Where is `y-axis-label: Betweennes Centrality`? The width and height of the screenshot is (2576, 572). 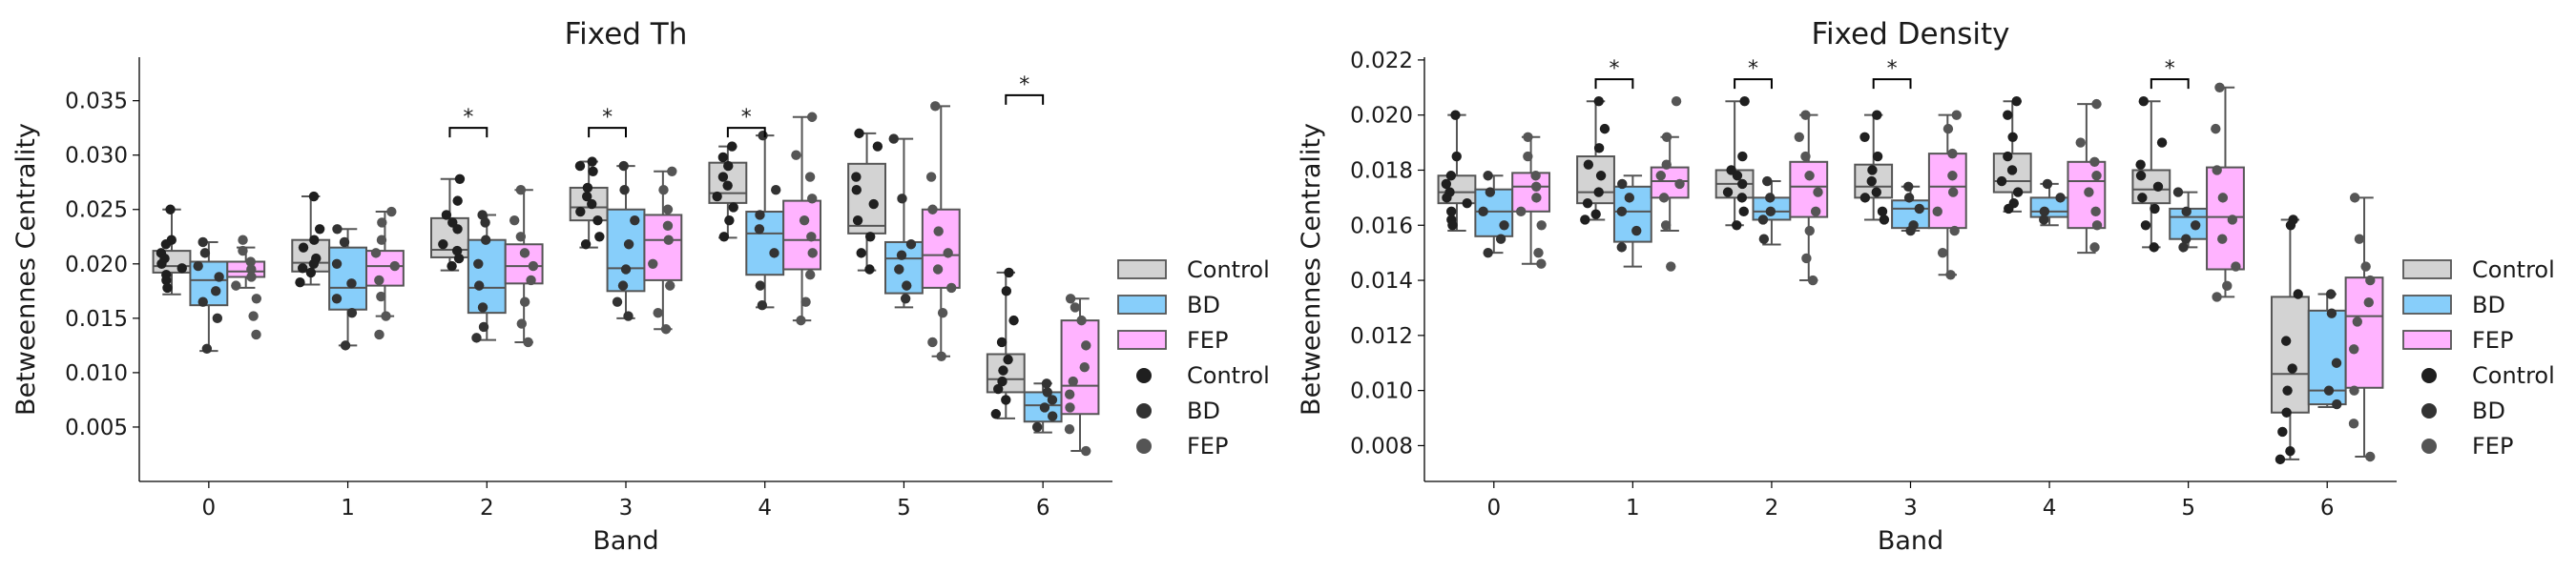 y-axis-label: Betweennes Centrality is located at coordinates (1311, 269).